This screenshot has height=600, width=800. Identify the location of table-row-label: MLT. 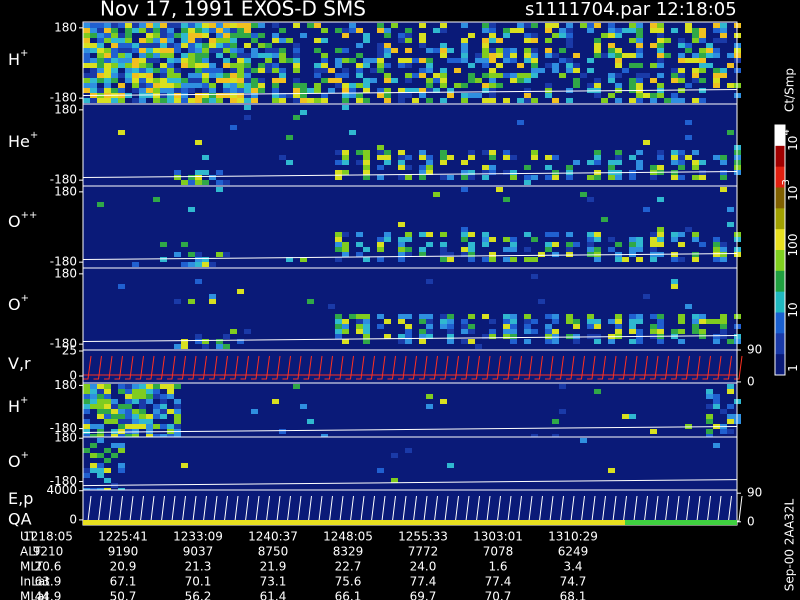
(31, 567).